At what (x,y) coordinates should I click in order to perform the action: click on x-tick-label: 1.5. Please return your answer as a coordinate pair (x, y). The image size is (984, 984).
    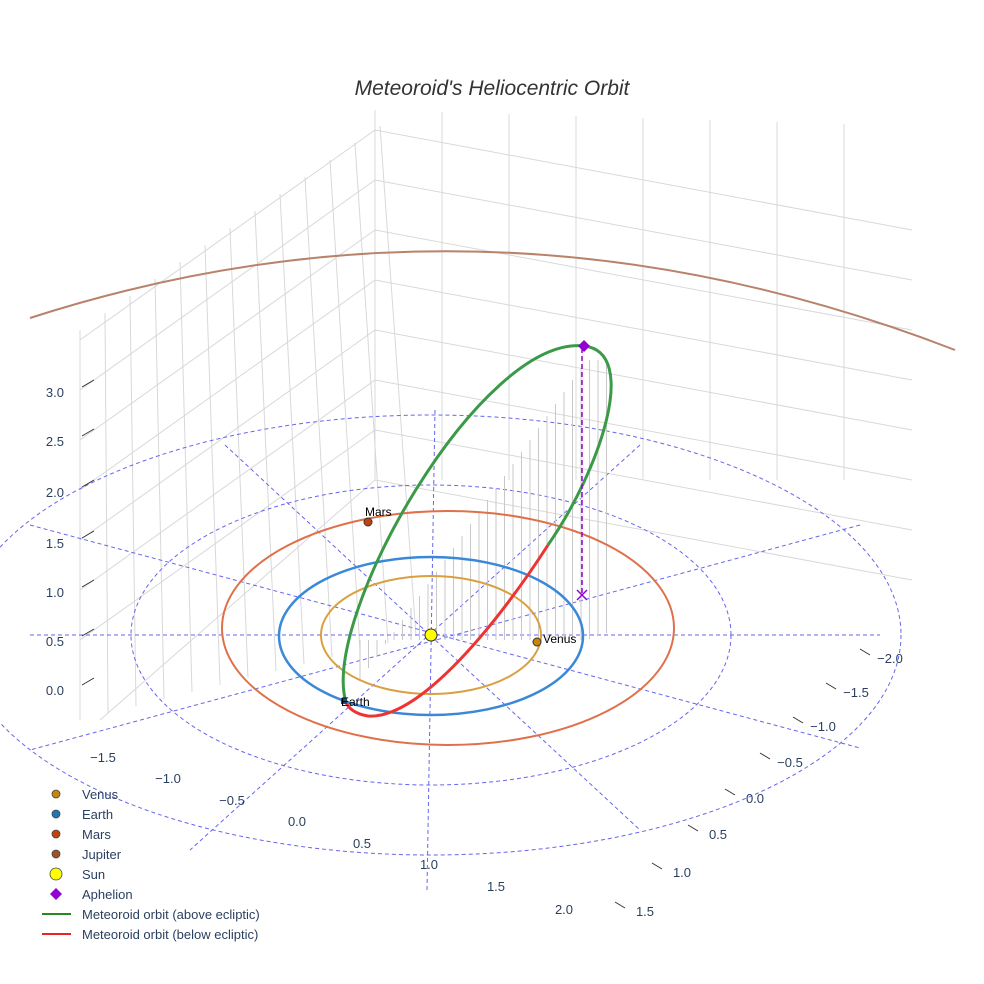
    Looking at the image, I should click on (496, 886).